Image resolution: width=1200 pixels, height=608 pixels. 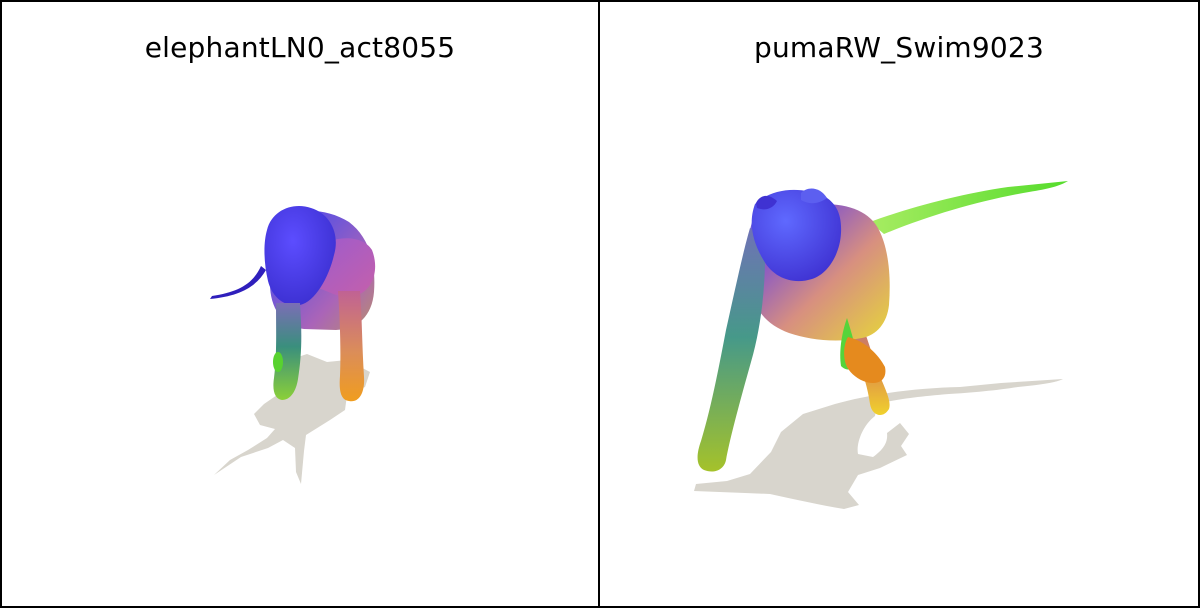 I want to click on elephant-head, so click(x=300, y=256).